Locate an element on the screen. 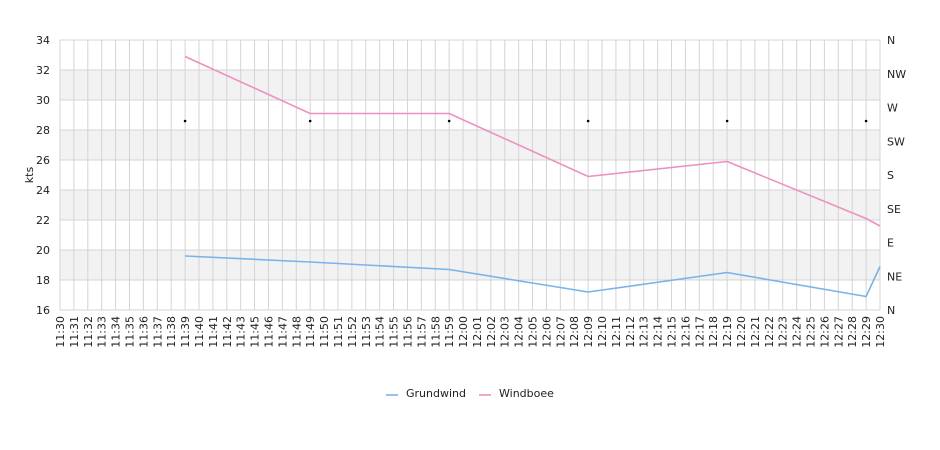  x-tick-label: 11:43 is located at coordinates (241, 332).